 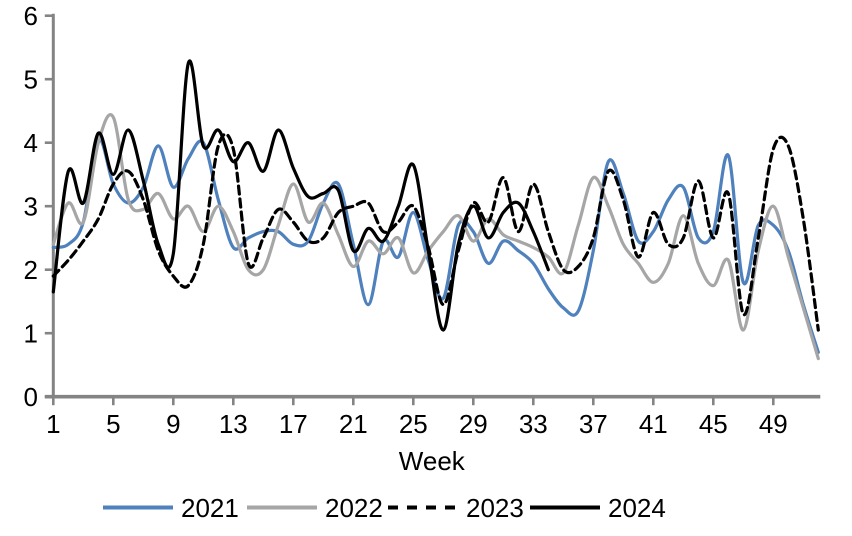 What do you see at coordinates (413, 424) in the screenshot?
I see `x-tick-label: 25` at bounding box center [413, 424].